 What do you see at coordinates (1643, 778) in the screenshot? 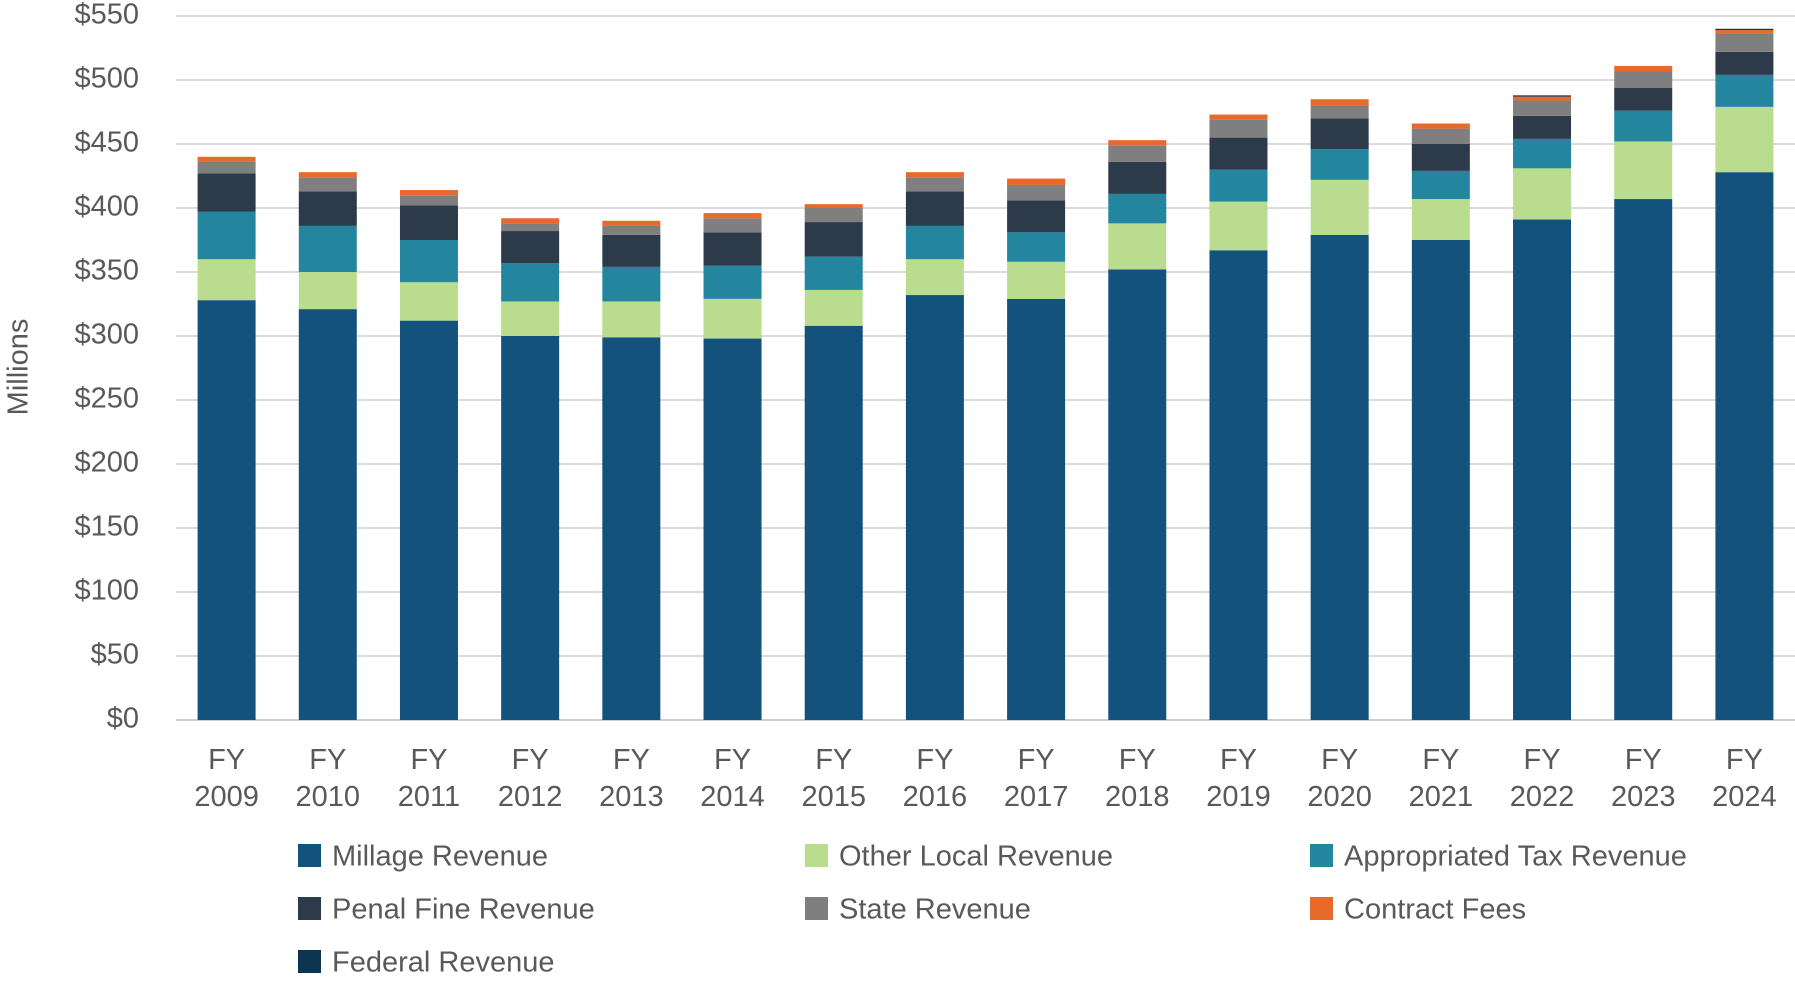
I see `x-tick-label: FY 2023` at bounding box center [1643, 778].